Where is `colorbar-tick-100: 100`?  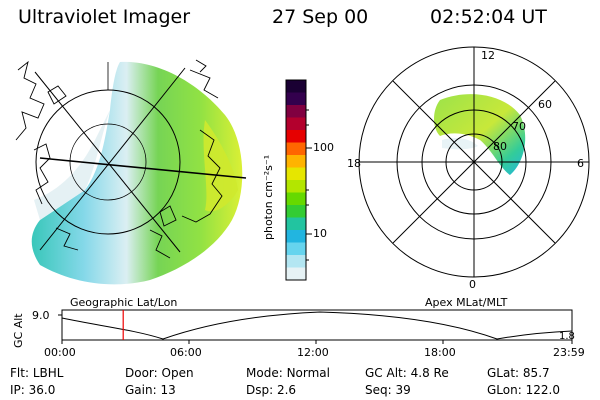 colorbar-tick-100: 100 is located at coordinates (323, 147).